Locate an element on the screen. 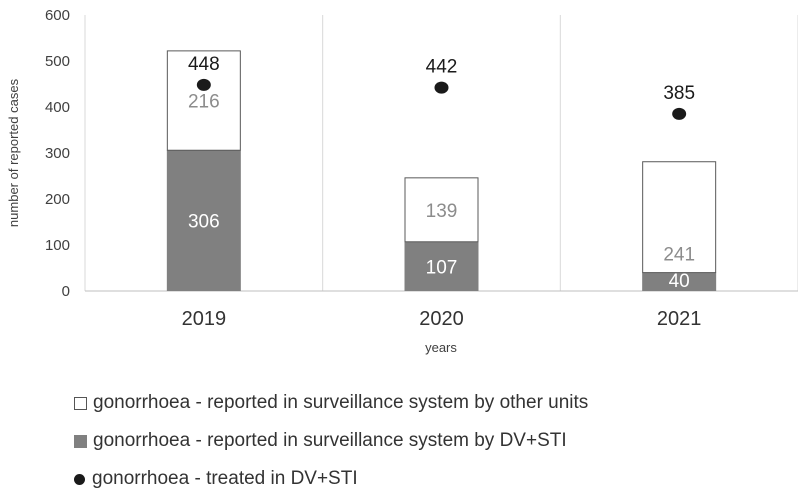 The image size is (798, 498). points is located at coordinates (441, 99).